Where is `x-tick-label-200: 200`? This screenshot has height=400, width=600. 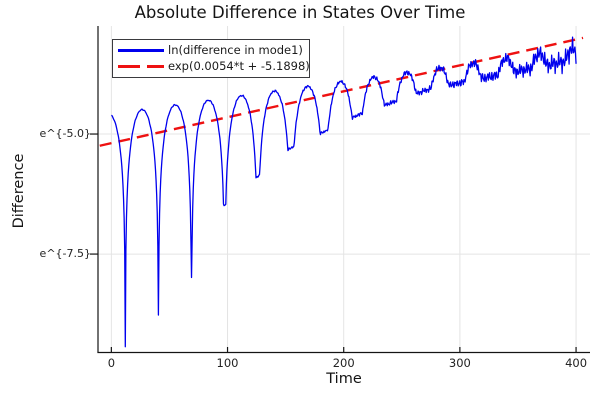
x-tick-label-200: 200 is located at coordinates (343, 363).